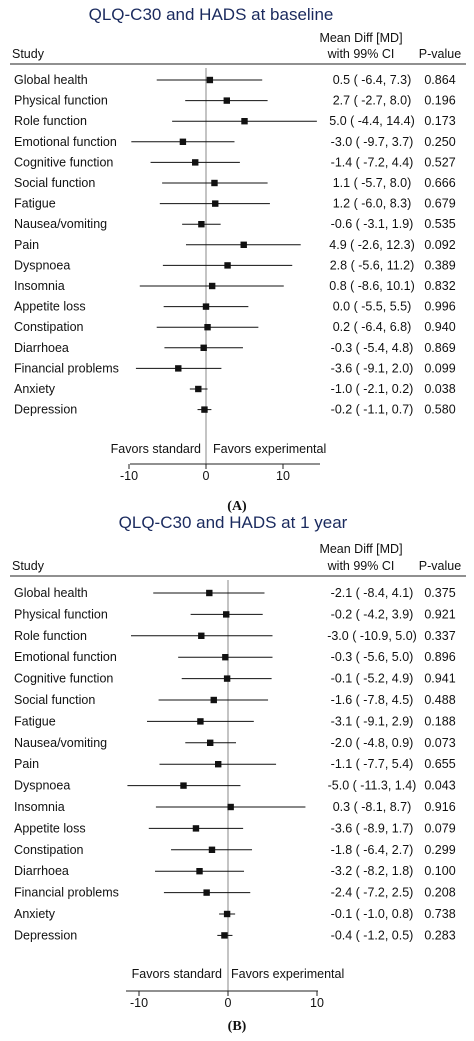 This screenshot has width=474, height=1041. I want to click on p-value: 0.043, so click(439, 786).